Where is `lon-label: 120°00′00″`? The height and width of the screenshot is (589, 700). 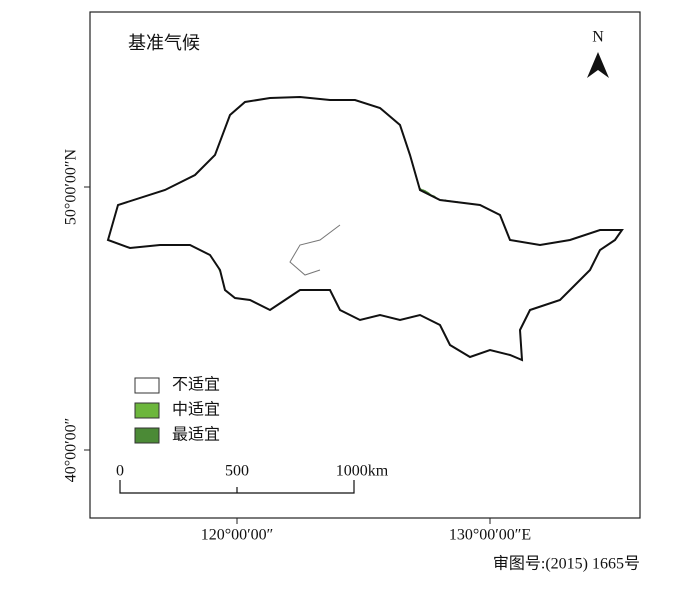
lon-label: 120°00′00″ is located at coordinates (237, 535).